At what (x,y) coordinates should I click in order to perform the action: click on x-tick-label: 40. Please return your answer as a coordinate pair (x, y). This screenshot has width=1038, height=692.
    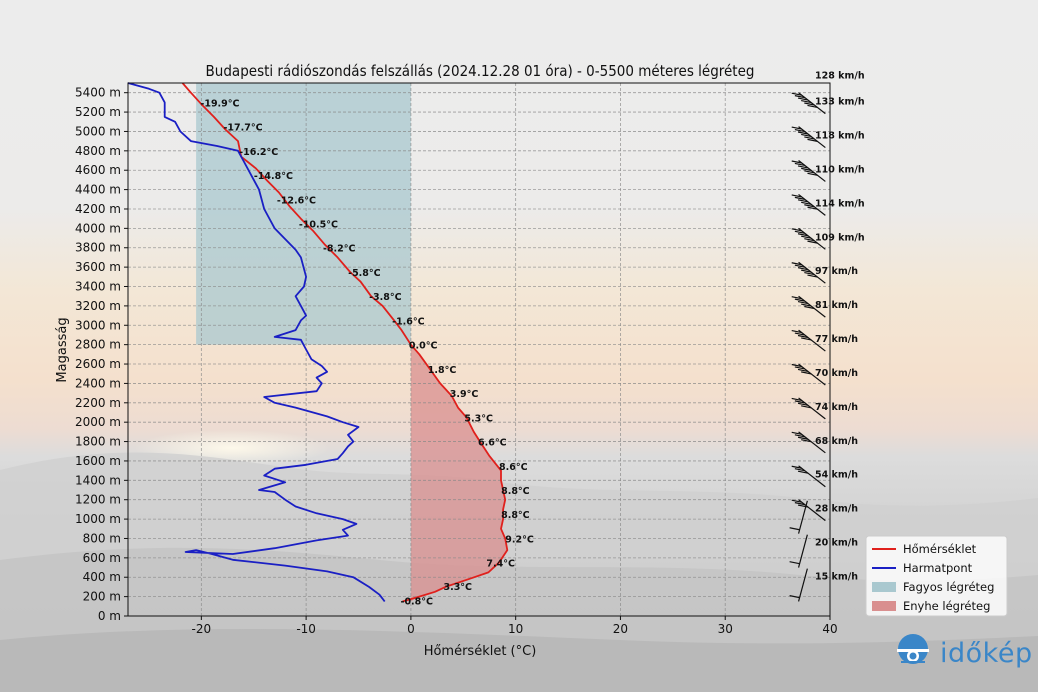
    Looking at the image, I should click on (829, 629).